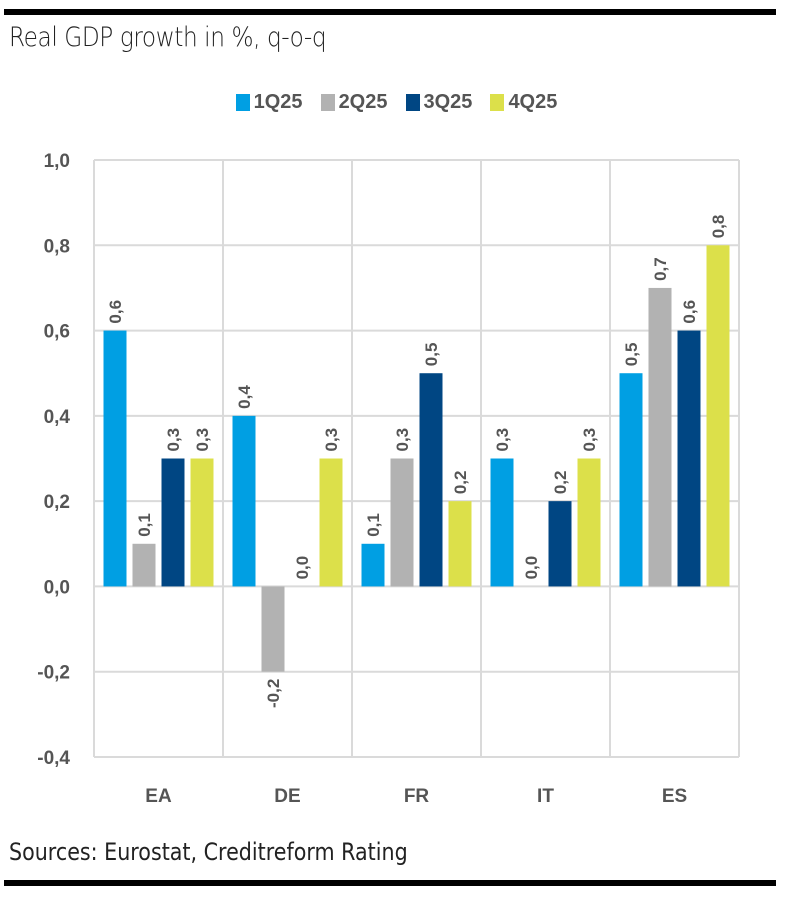  Describe the element at coordinates (689, 458) in the screenshot. I see `bar-es-3q25` at that location.